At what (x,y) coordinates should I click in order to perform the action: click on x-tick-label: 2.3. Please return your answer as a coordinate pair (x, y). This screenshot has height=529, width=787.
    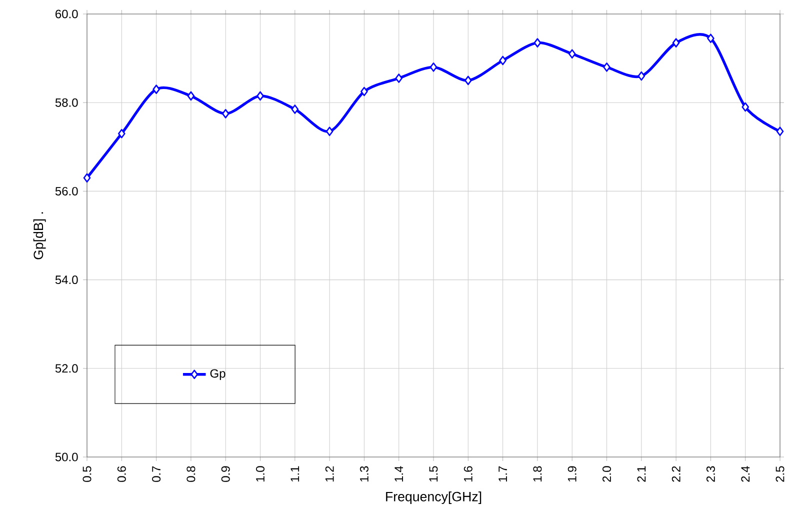
    Looking at the image, I should click on (710, 474).